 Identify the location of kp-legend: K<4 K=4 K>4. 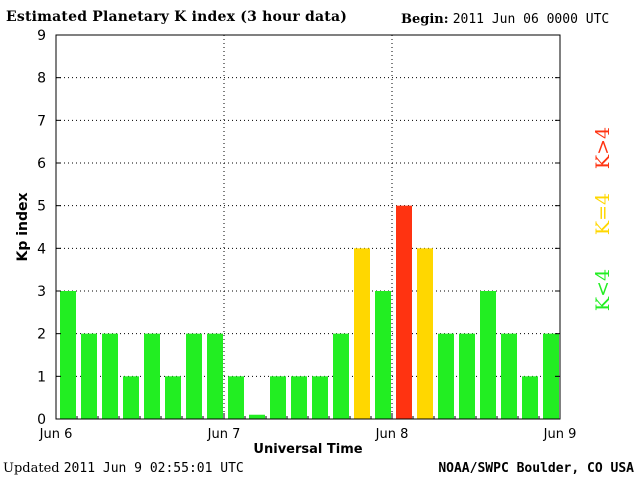
(603, 219).